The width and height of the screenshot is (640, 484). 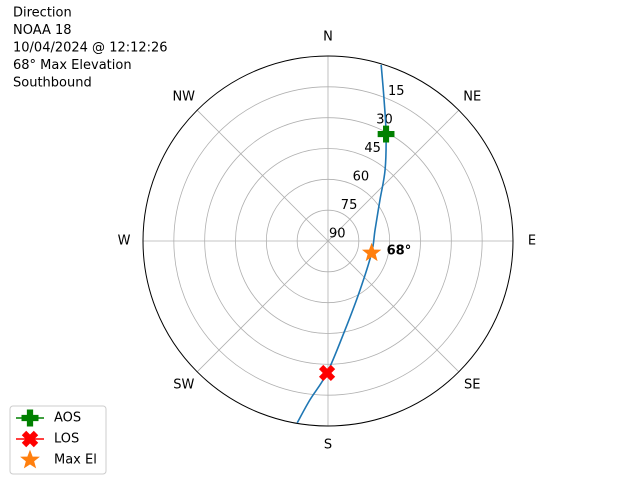 What do you see at coordinates (183, 385) in the screenshot?
I see `theta-tick-label: SW` at bounding box center [183, 385].